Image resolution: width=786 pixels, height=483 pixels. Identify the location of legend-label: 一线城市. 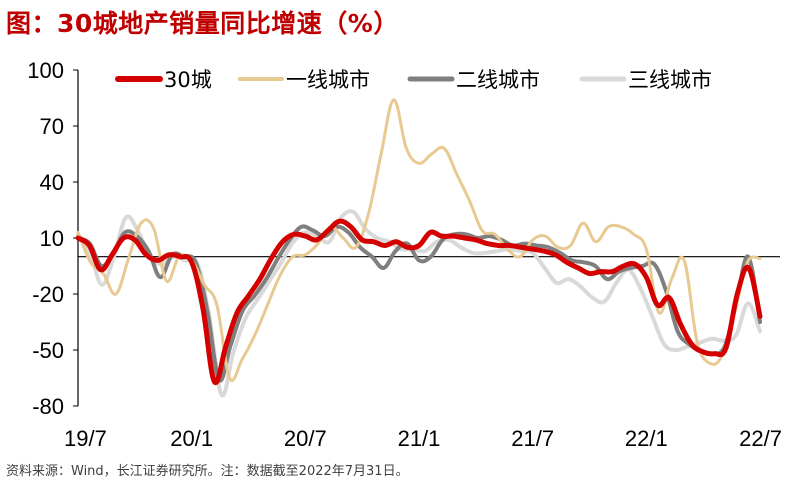
(328, 80).